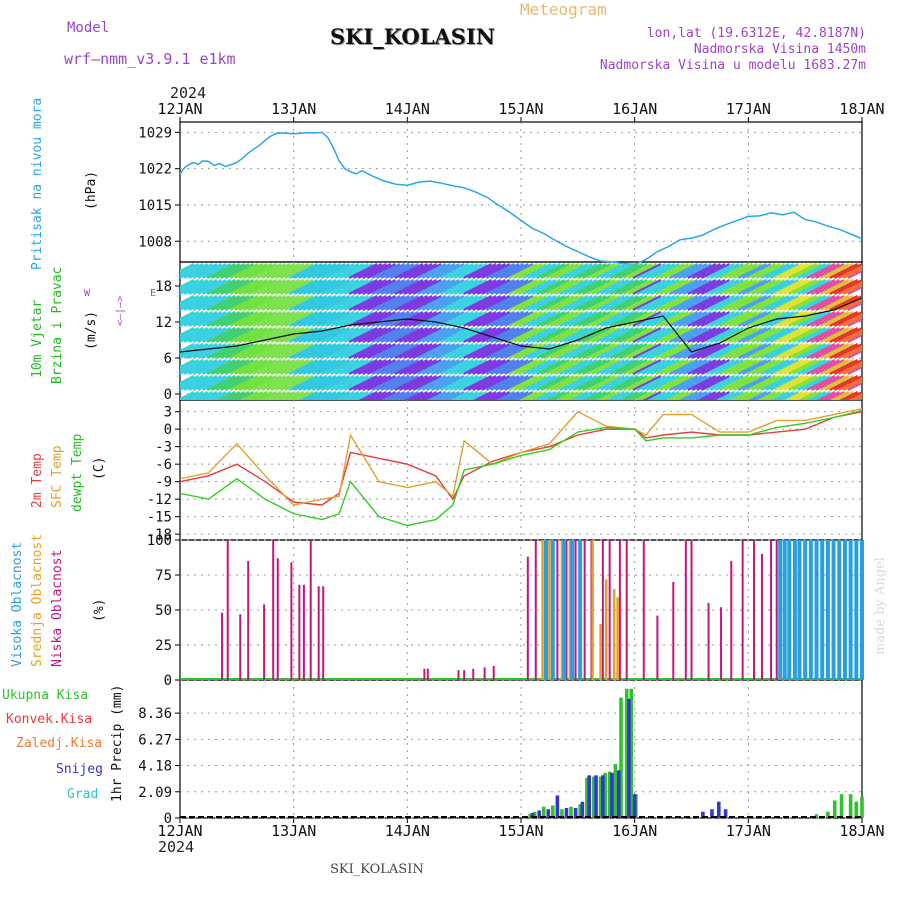 Image resolution: width=900 pixels, height=900 pixels. Describe the element at coordinates (88, 28) in the screenshot. I see `model-label: Model` at that location.